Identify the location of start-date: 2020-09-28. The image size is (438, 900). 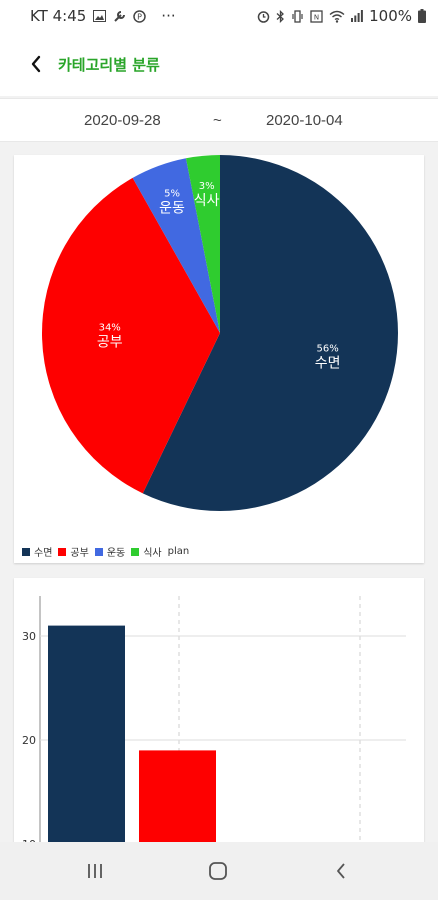
(122, 120).